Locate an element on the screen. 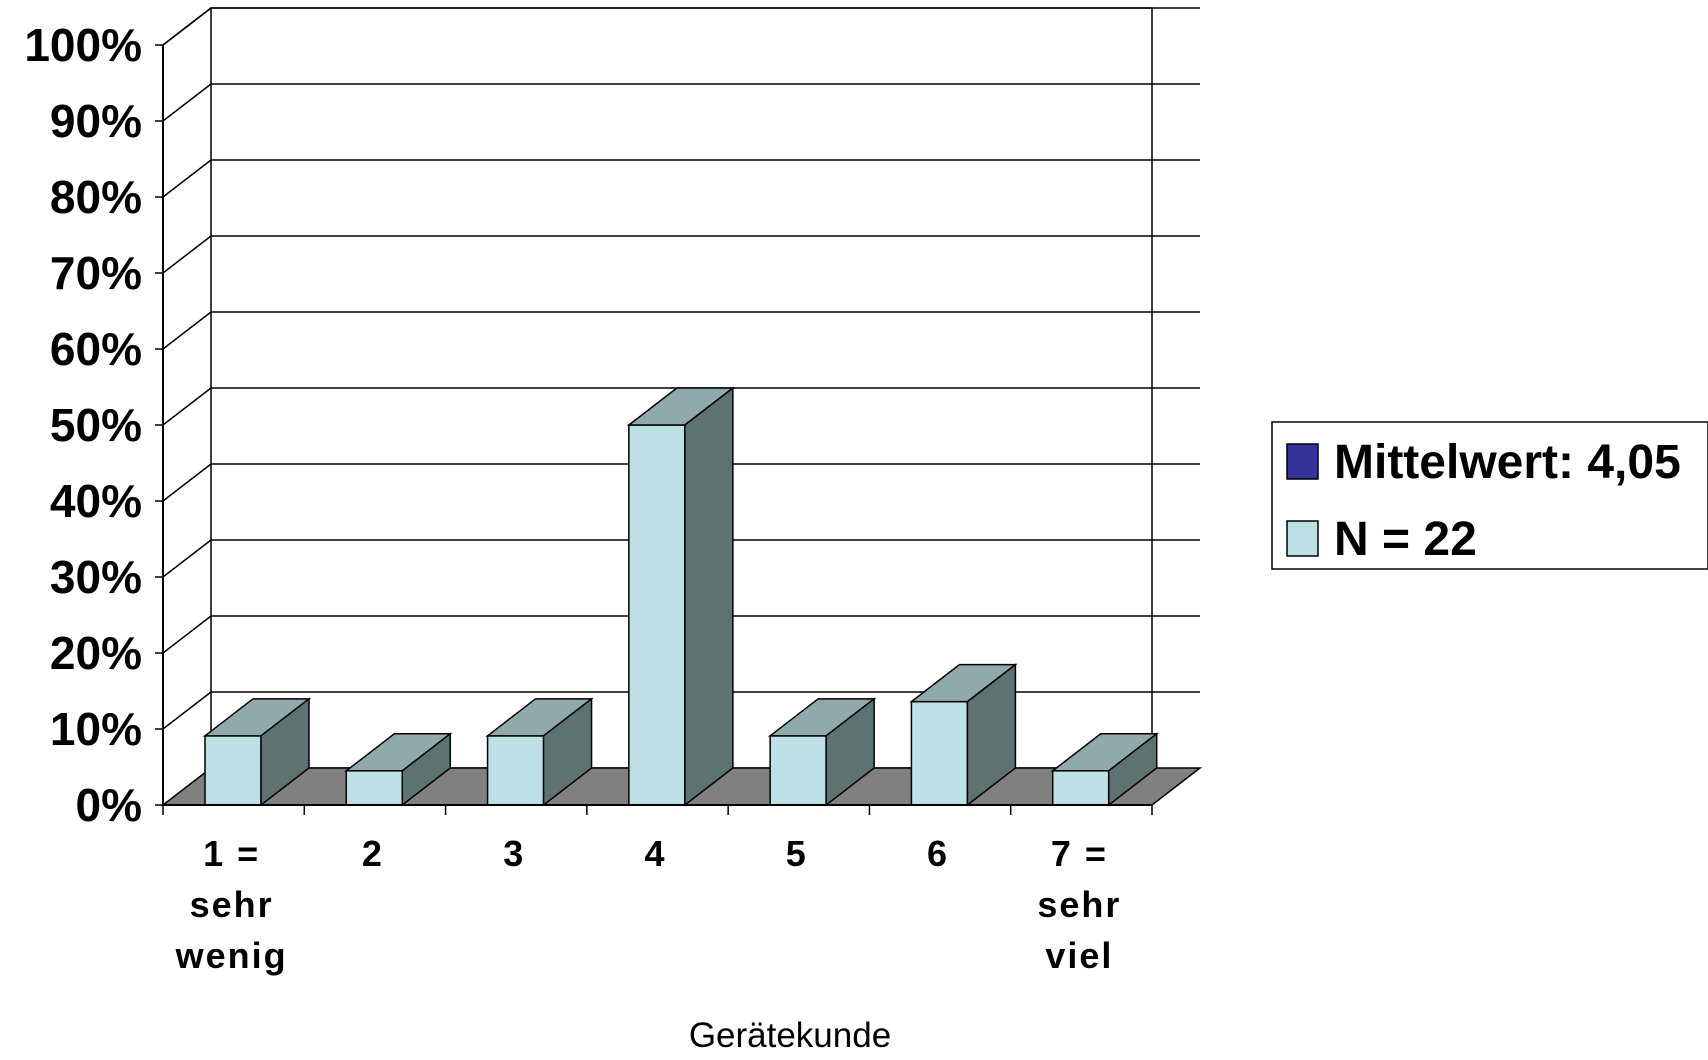 This screenshot has height=1060, width=1708. y-tick-label: 0% is located at coordinates (109, 805).